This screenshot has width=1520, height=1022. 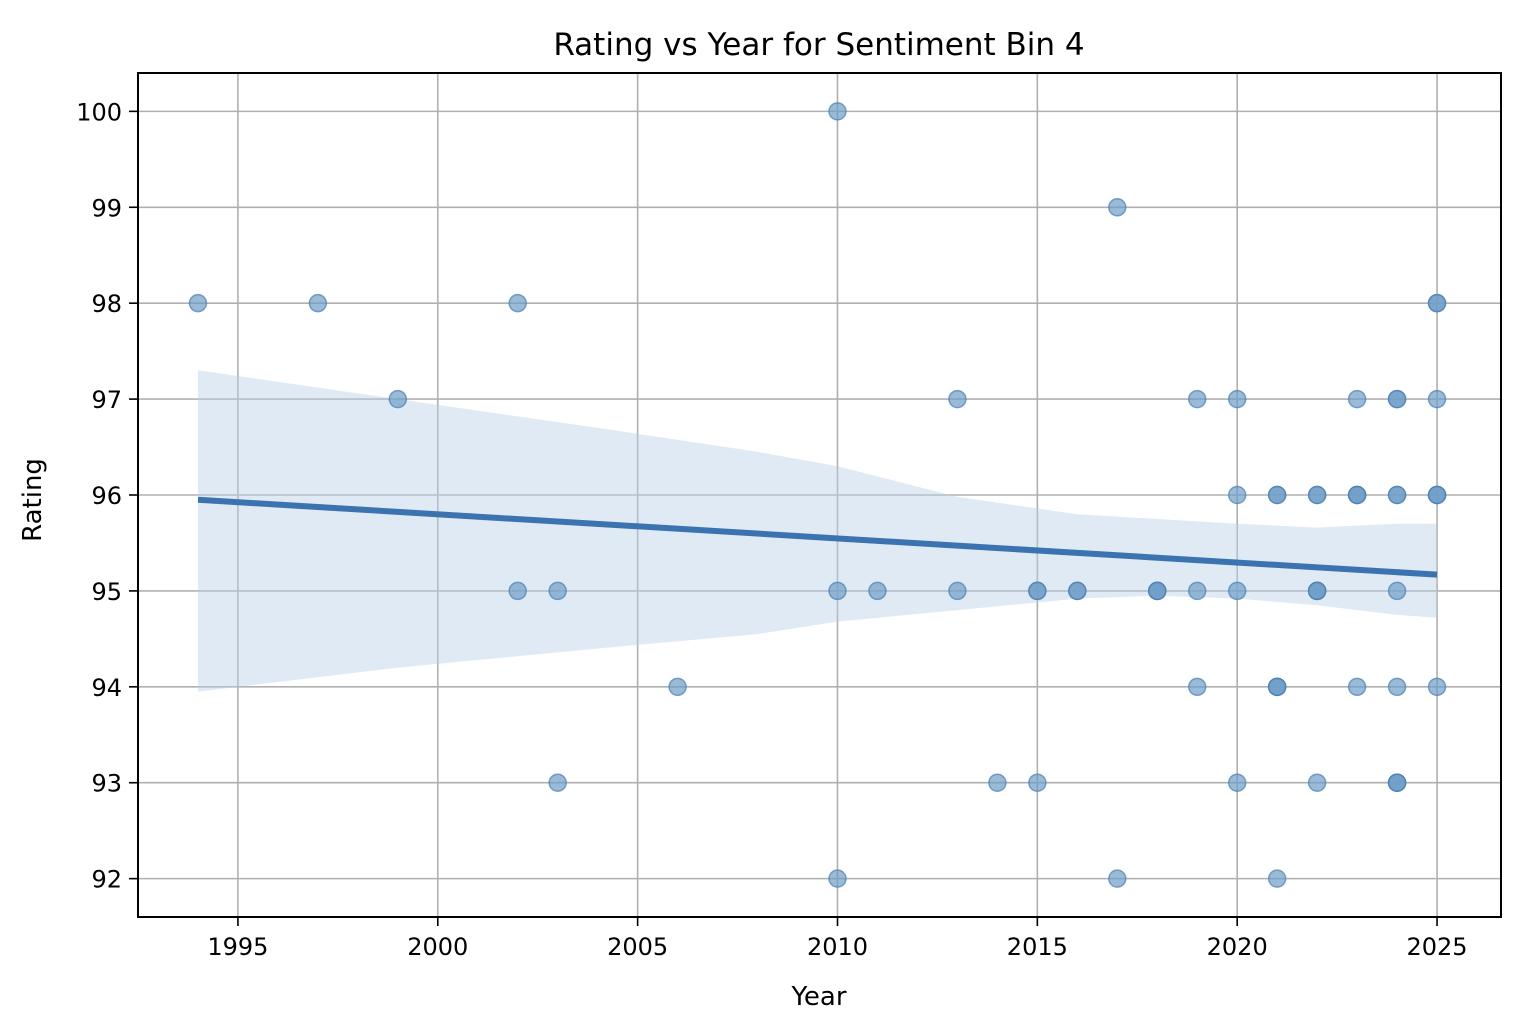 I want to click on x-axis-label: Year, so click(x=818, y=997).